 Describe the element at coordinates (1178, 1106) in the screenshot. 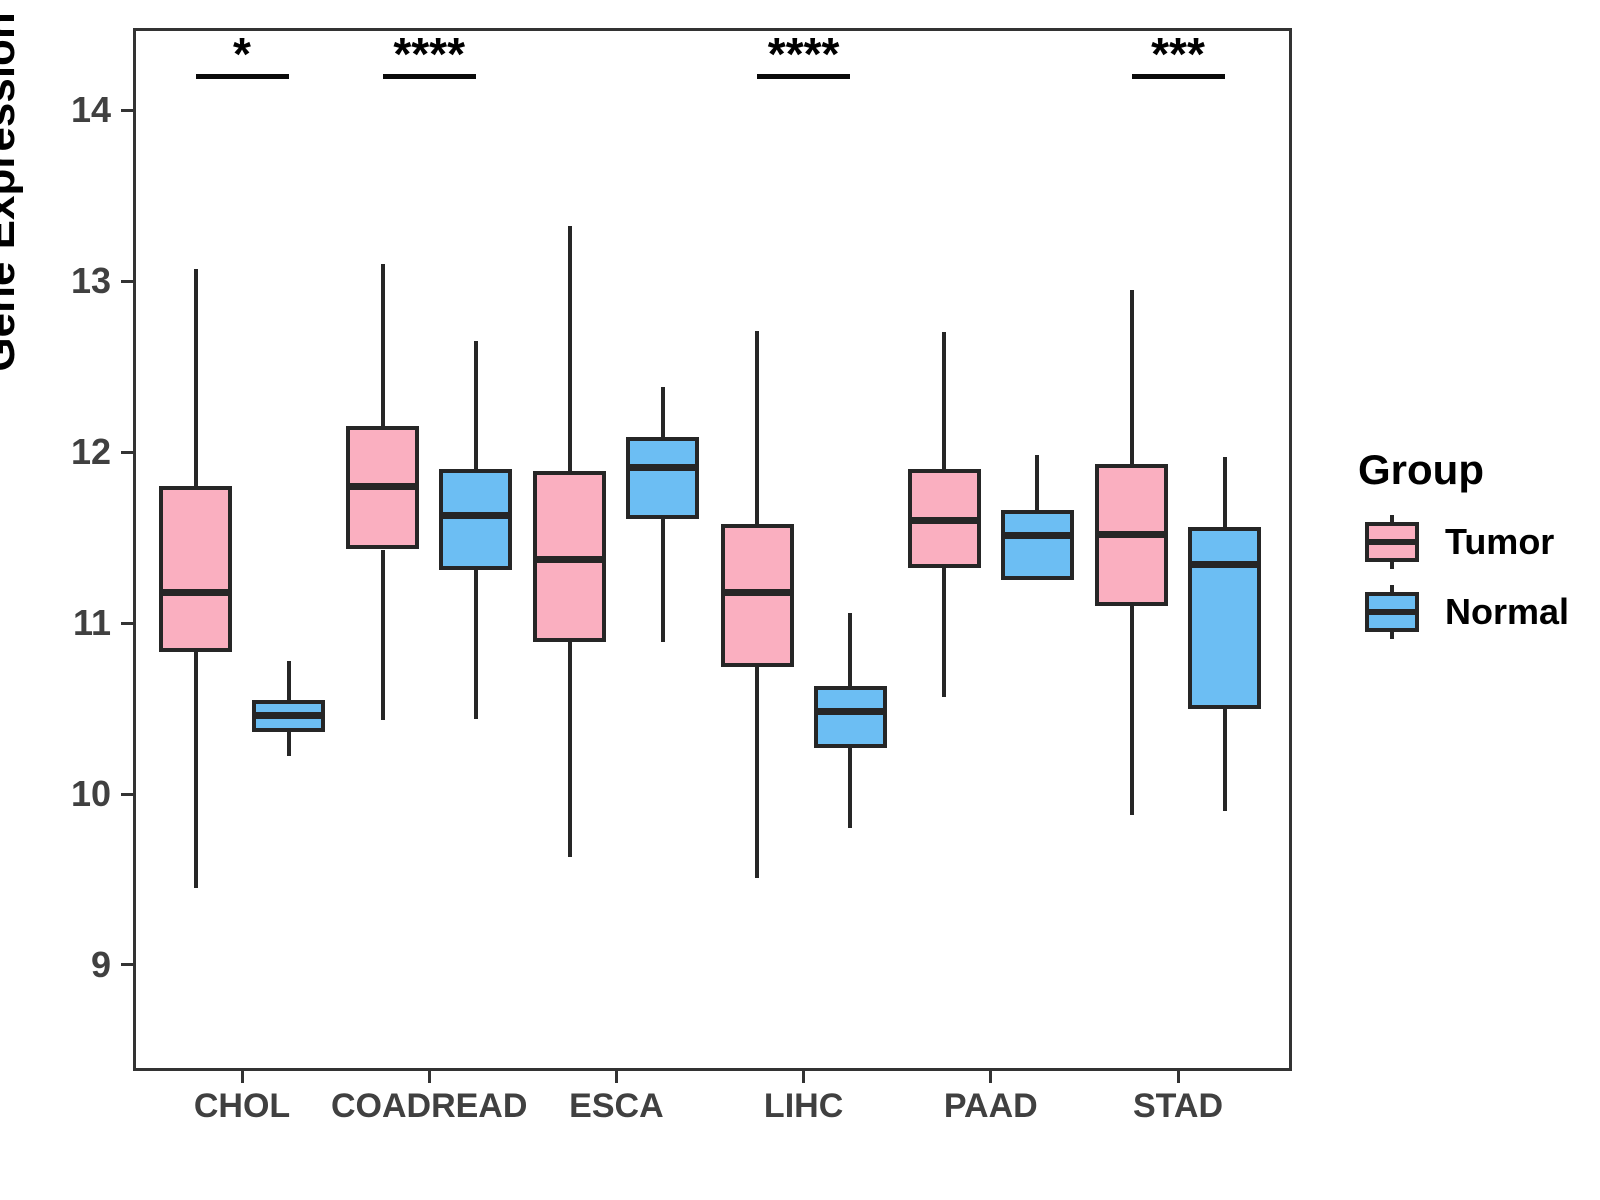

I see `x-axis-category-label: STAD` at that location.